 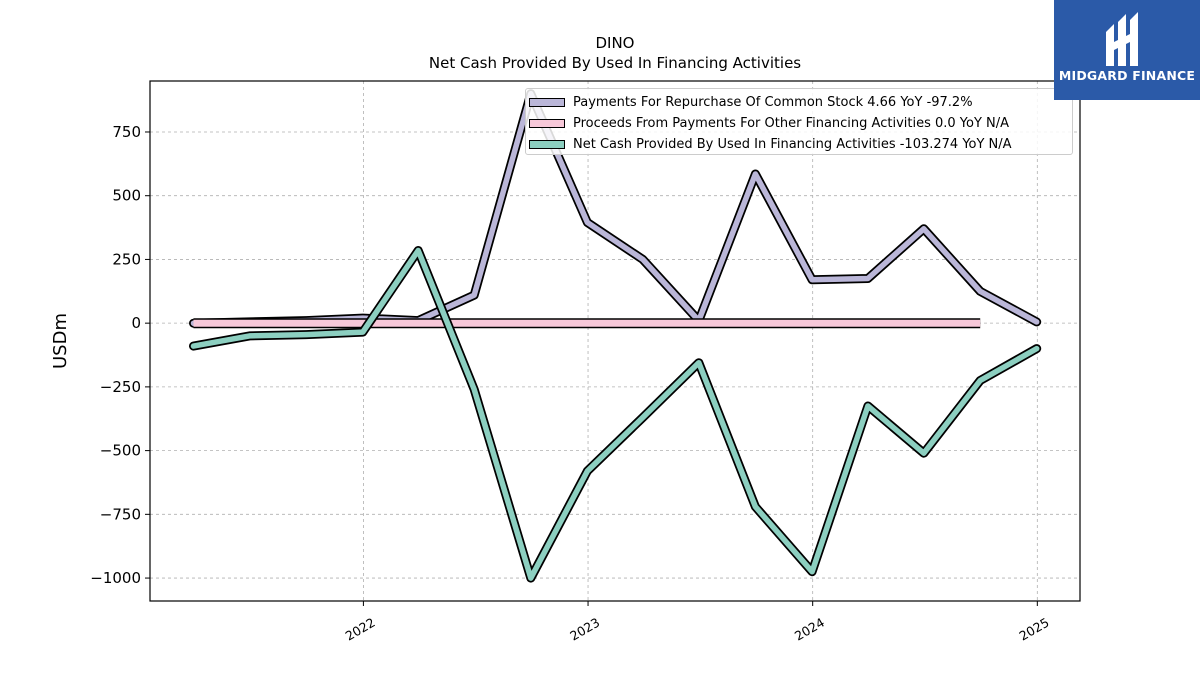 What do you see at coordinates (584, 629) in the screenshot?
I see `x-tick-label: 2023` at bounding box center [584, 629].